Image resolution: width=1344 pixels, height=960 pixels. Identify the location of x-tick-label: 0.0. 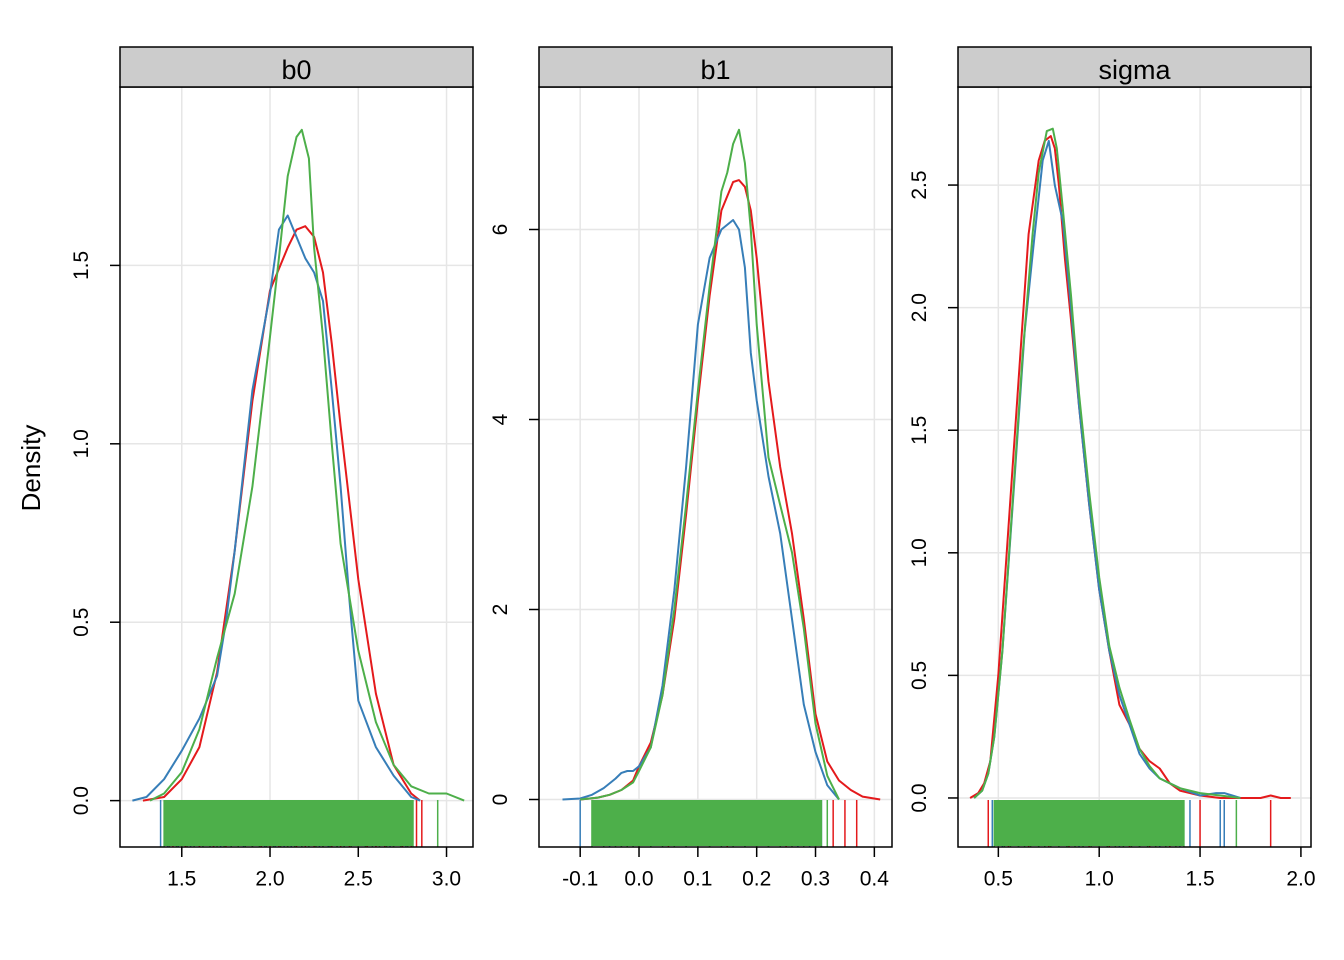
(638, 878).